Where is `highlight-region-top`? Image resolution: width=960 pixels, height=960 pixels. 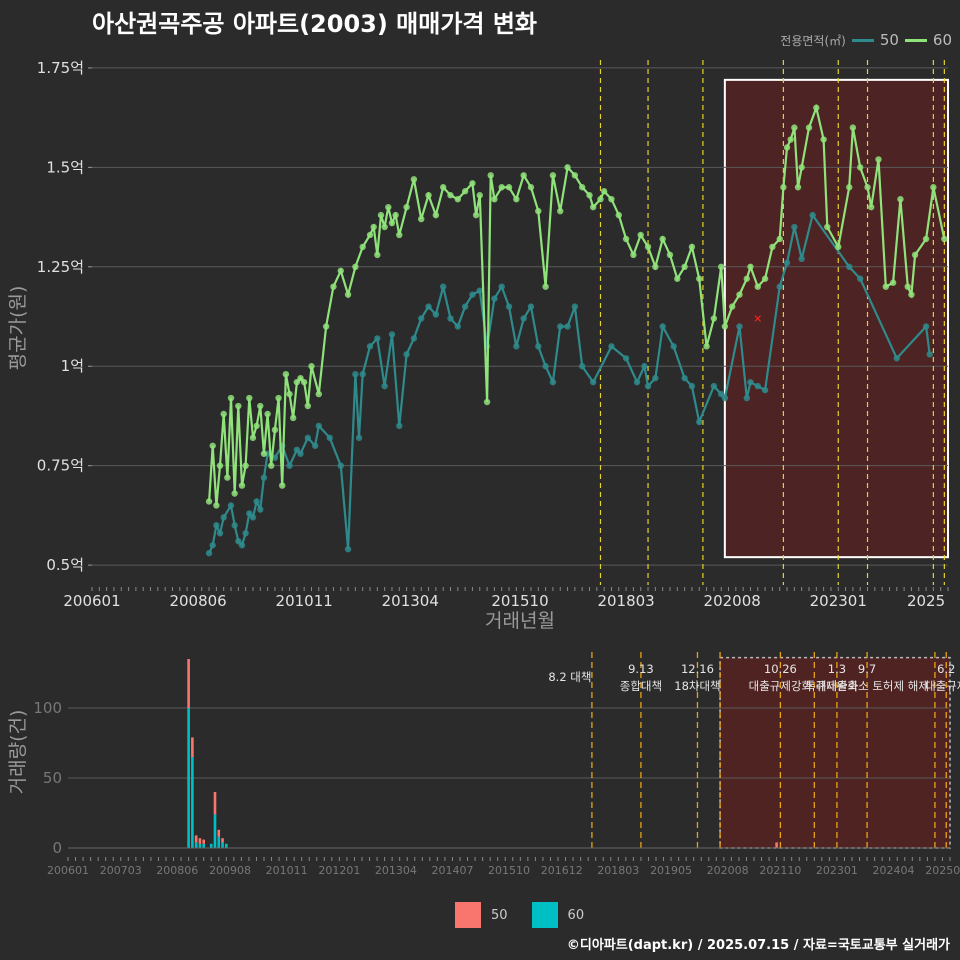
highlight-region-top is located at coordinates (836, 318).